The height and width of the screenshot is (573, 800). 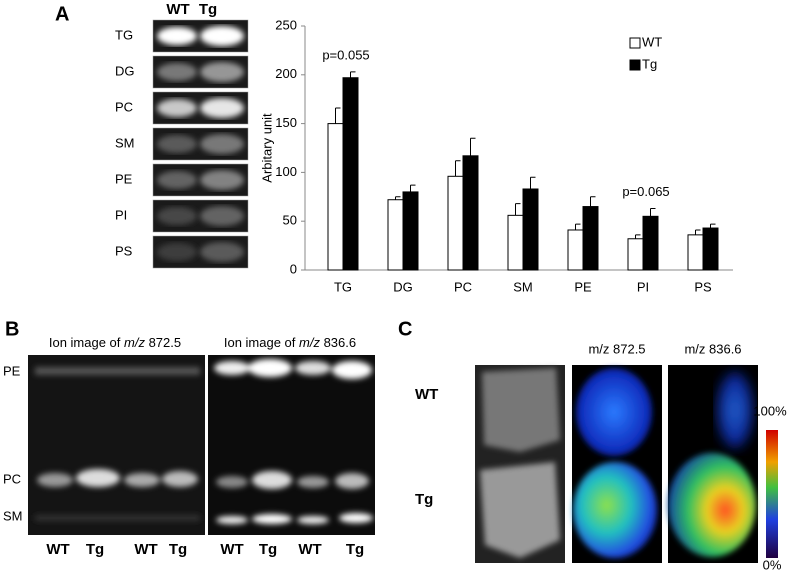 What do you see at coordinates (12, 370) in the screenshot?
I see `row-label: PE` at bounding box center [12, 370].